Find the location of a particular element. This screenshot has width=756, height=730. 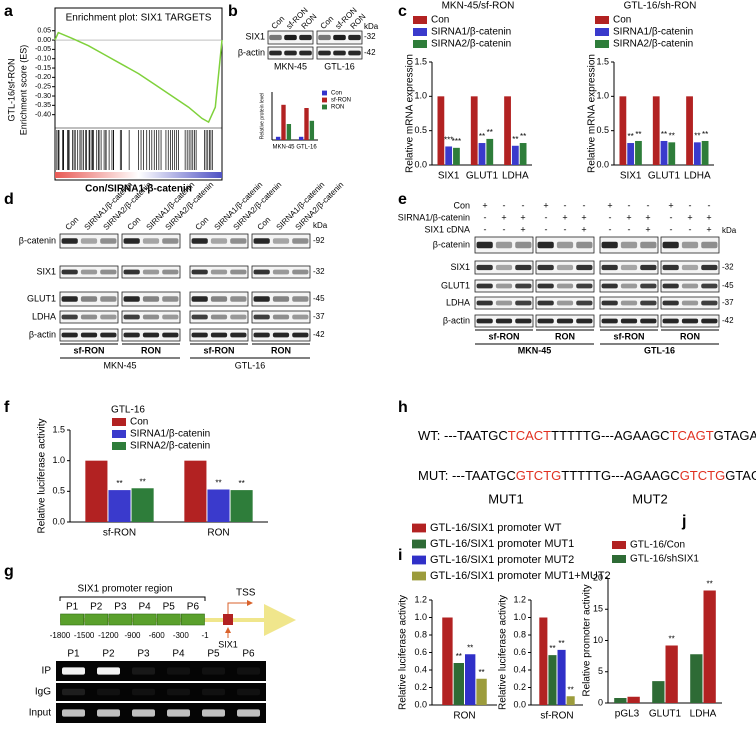

row-label: LDHA is located at coordinates (44, 316).